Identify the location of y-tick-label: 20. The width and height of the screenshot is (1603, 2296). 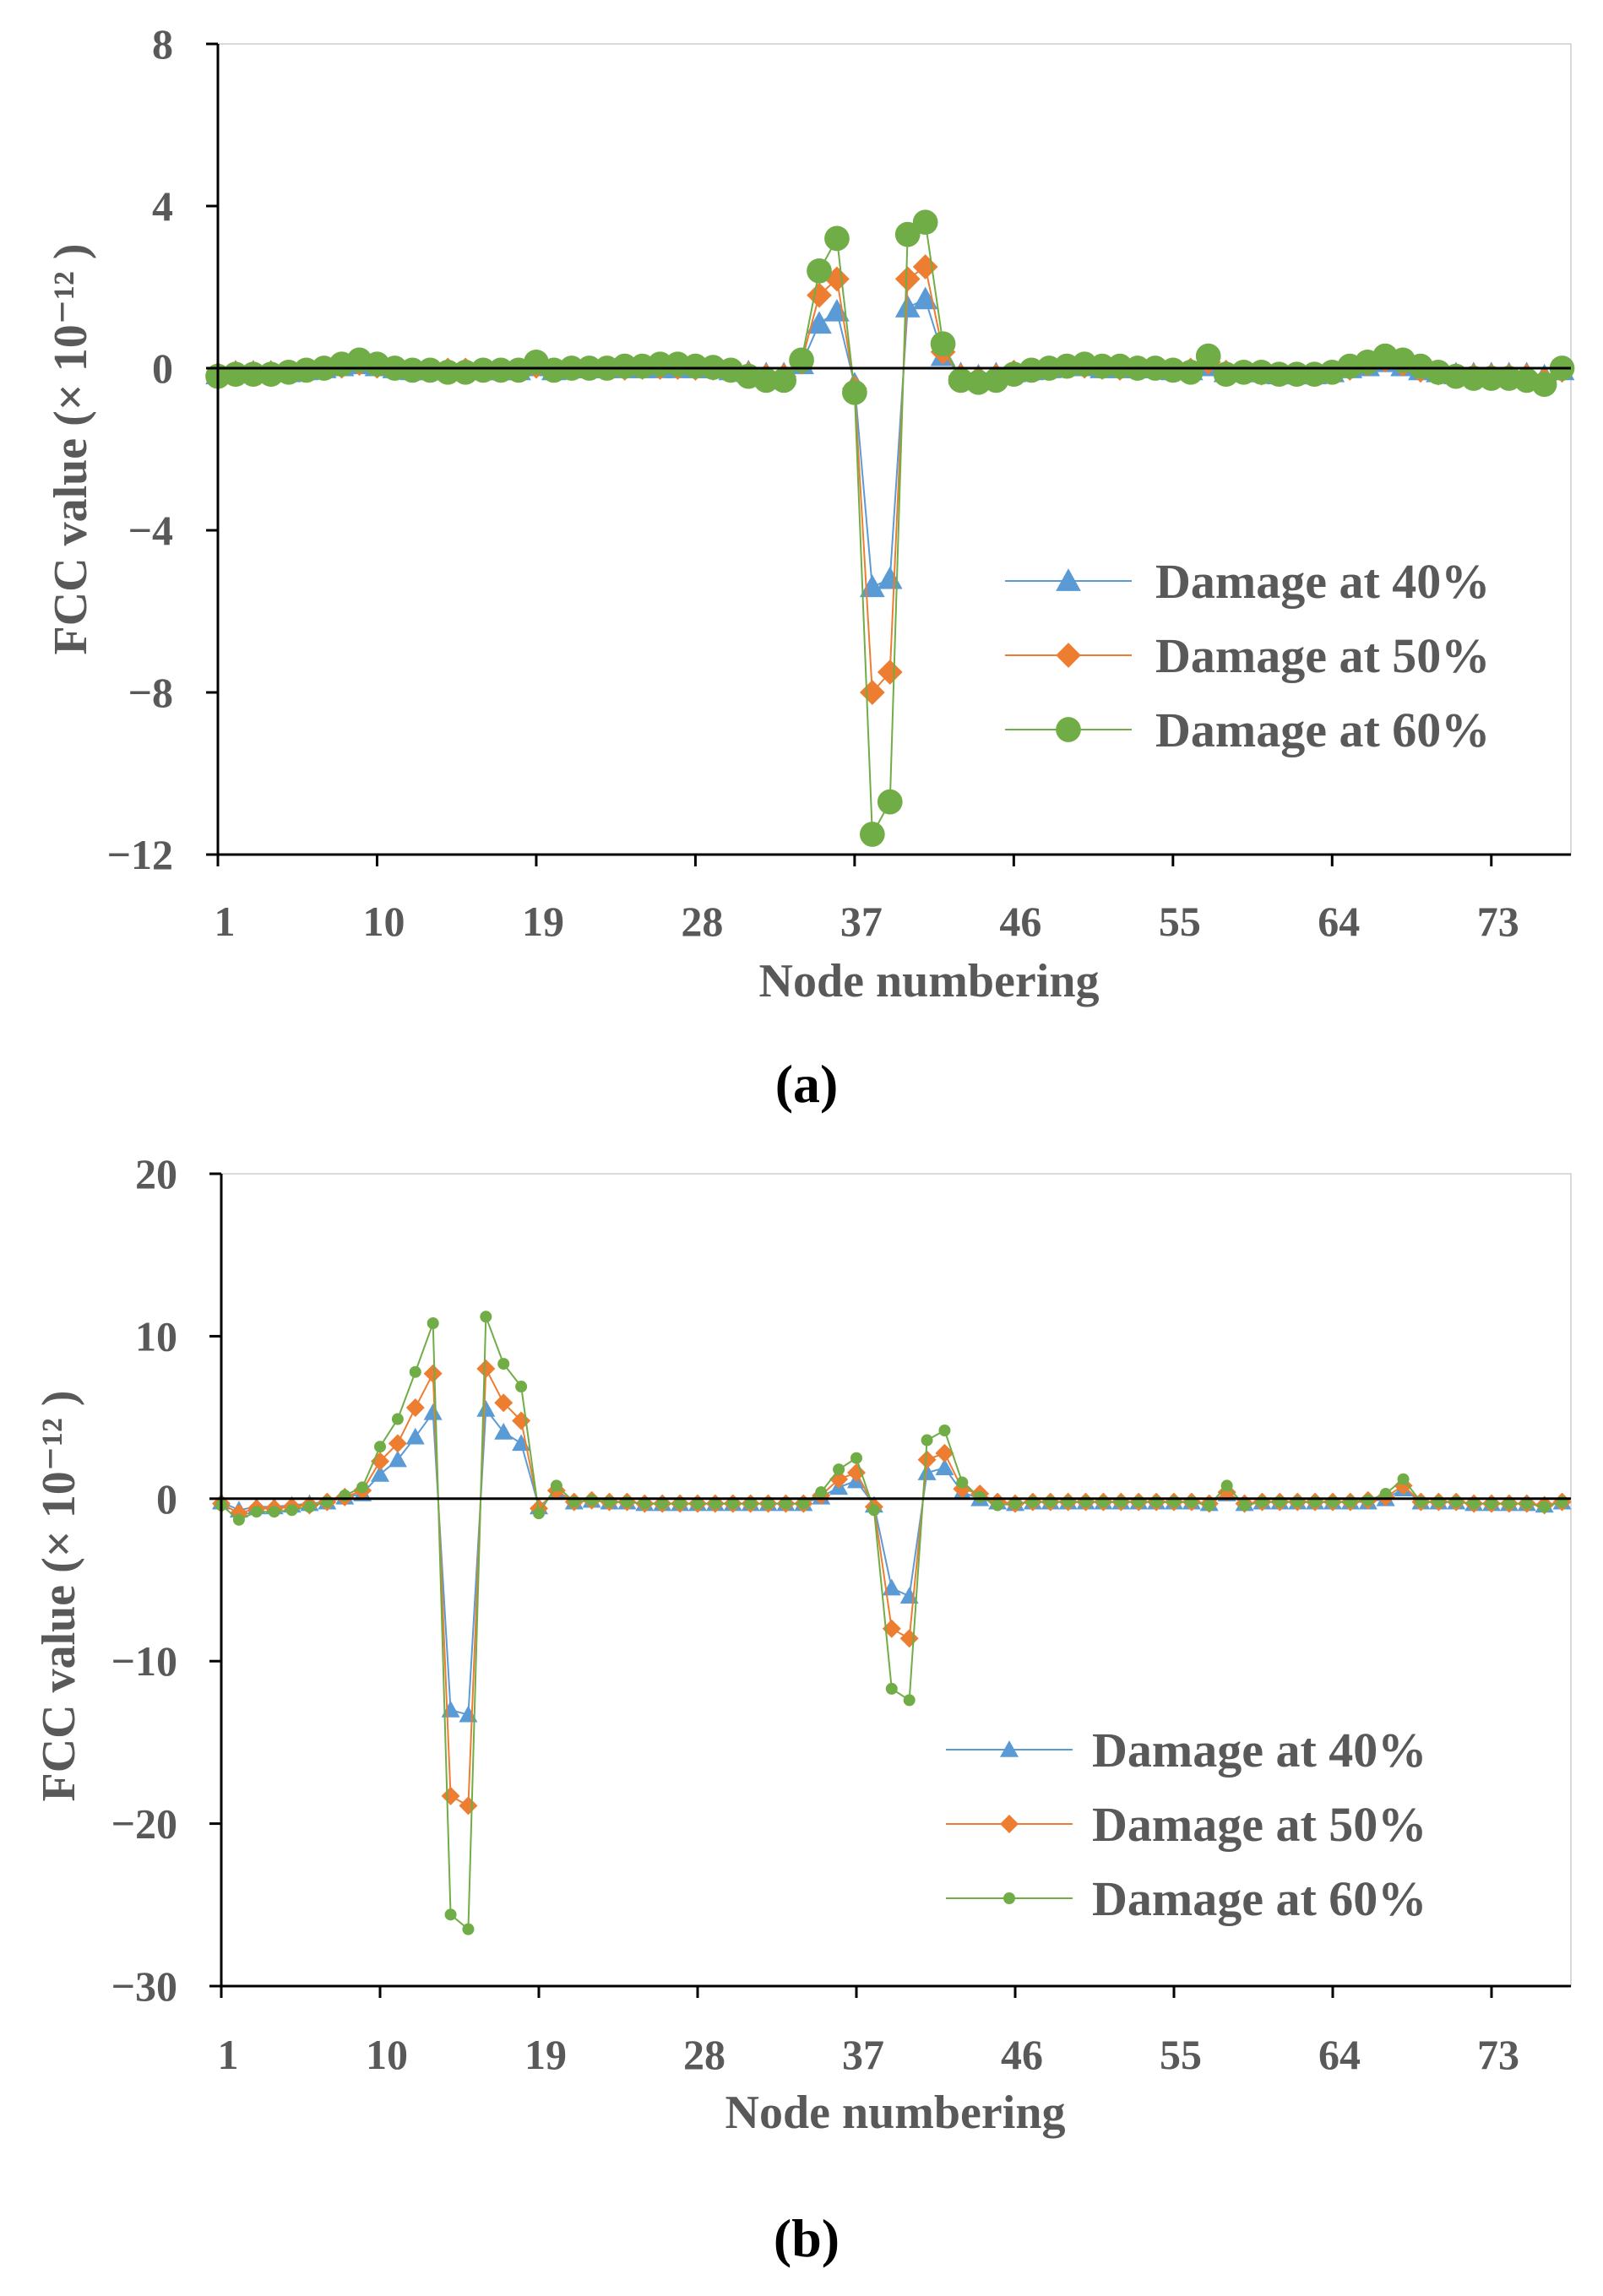
(156, 1173).